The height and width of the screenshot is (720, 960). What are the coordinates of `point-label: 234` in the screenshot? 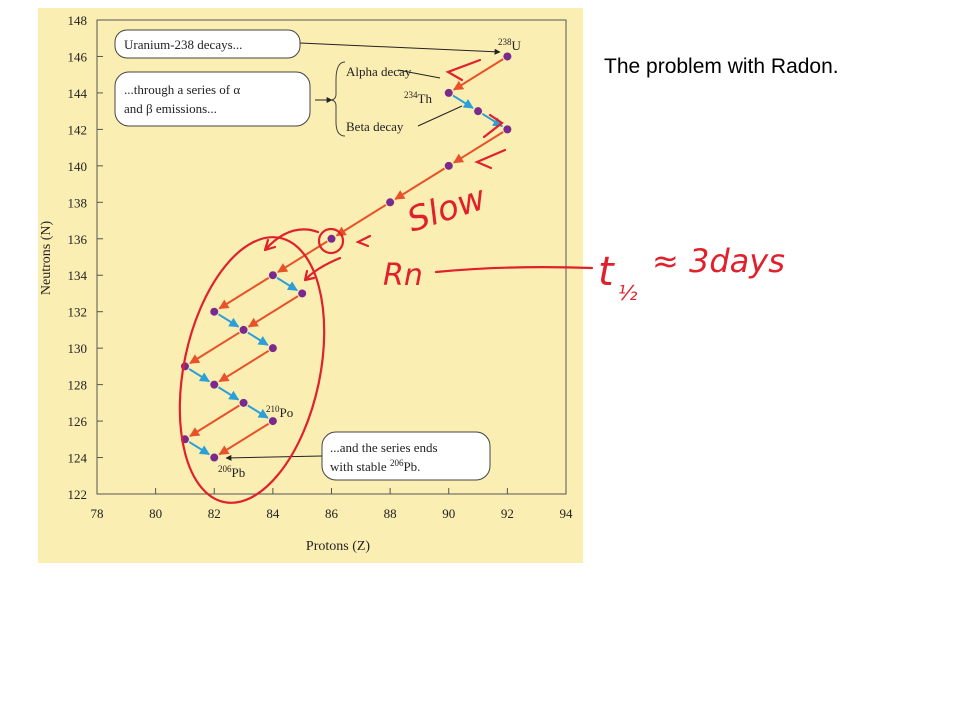 It's located at (411, 95).